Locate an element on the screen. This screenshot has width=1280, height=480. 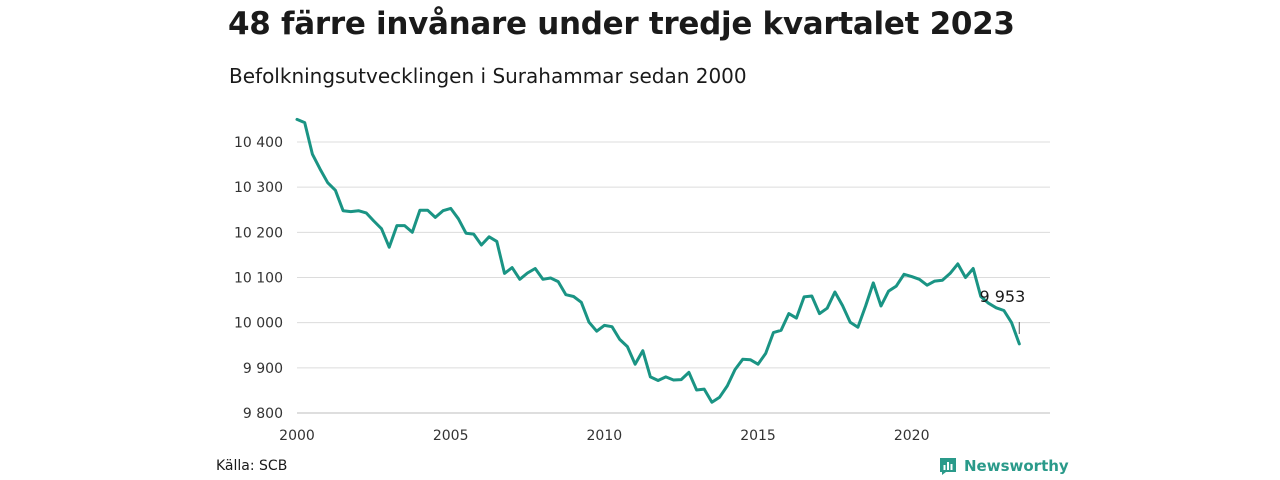
x-tick-label: 2020 is located at coordinates (912, 436).